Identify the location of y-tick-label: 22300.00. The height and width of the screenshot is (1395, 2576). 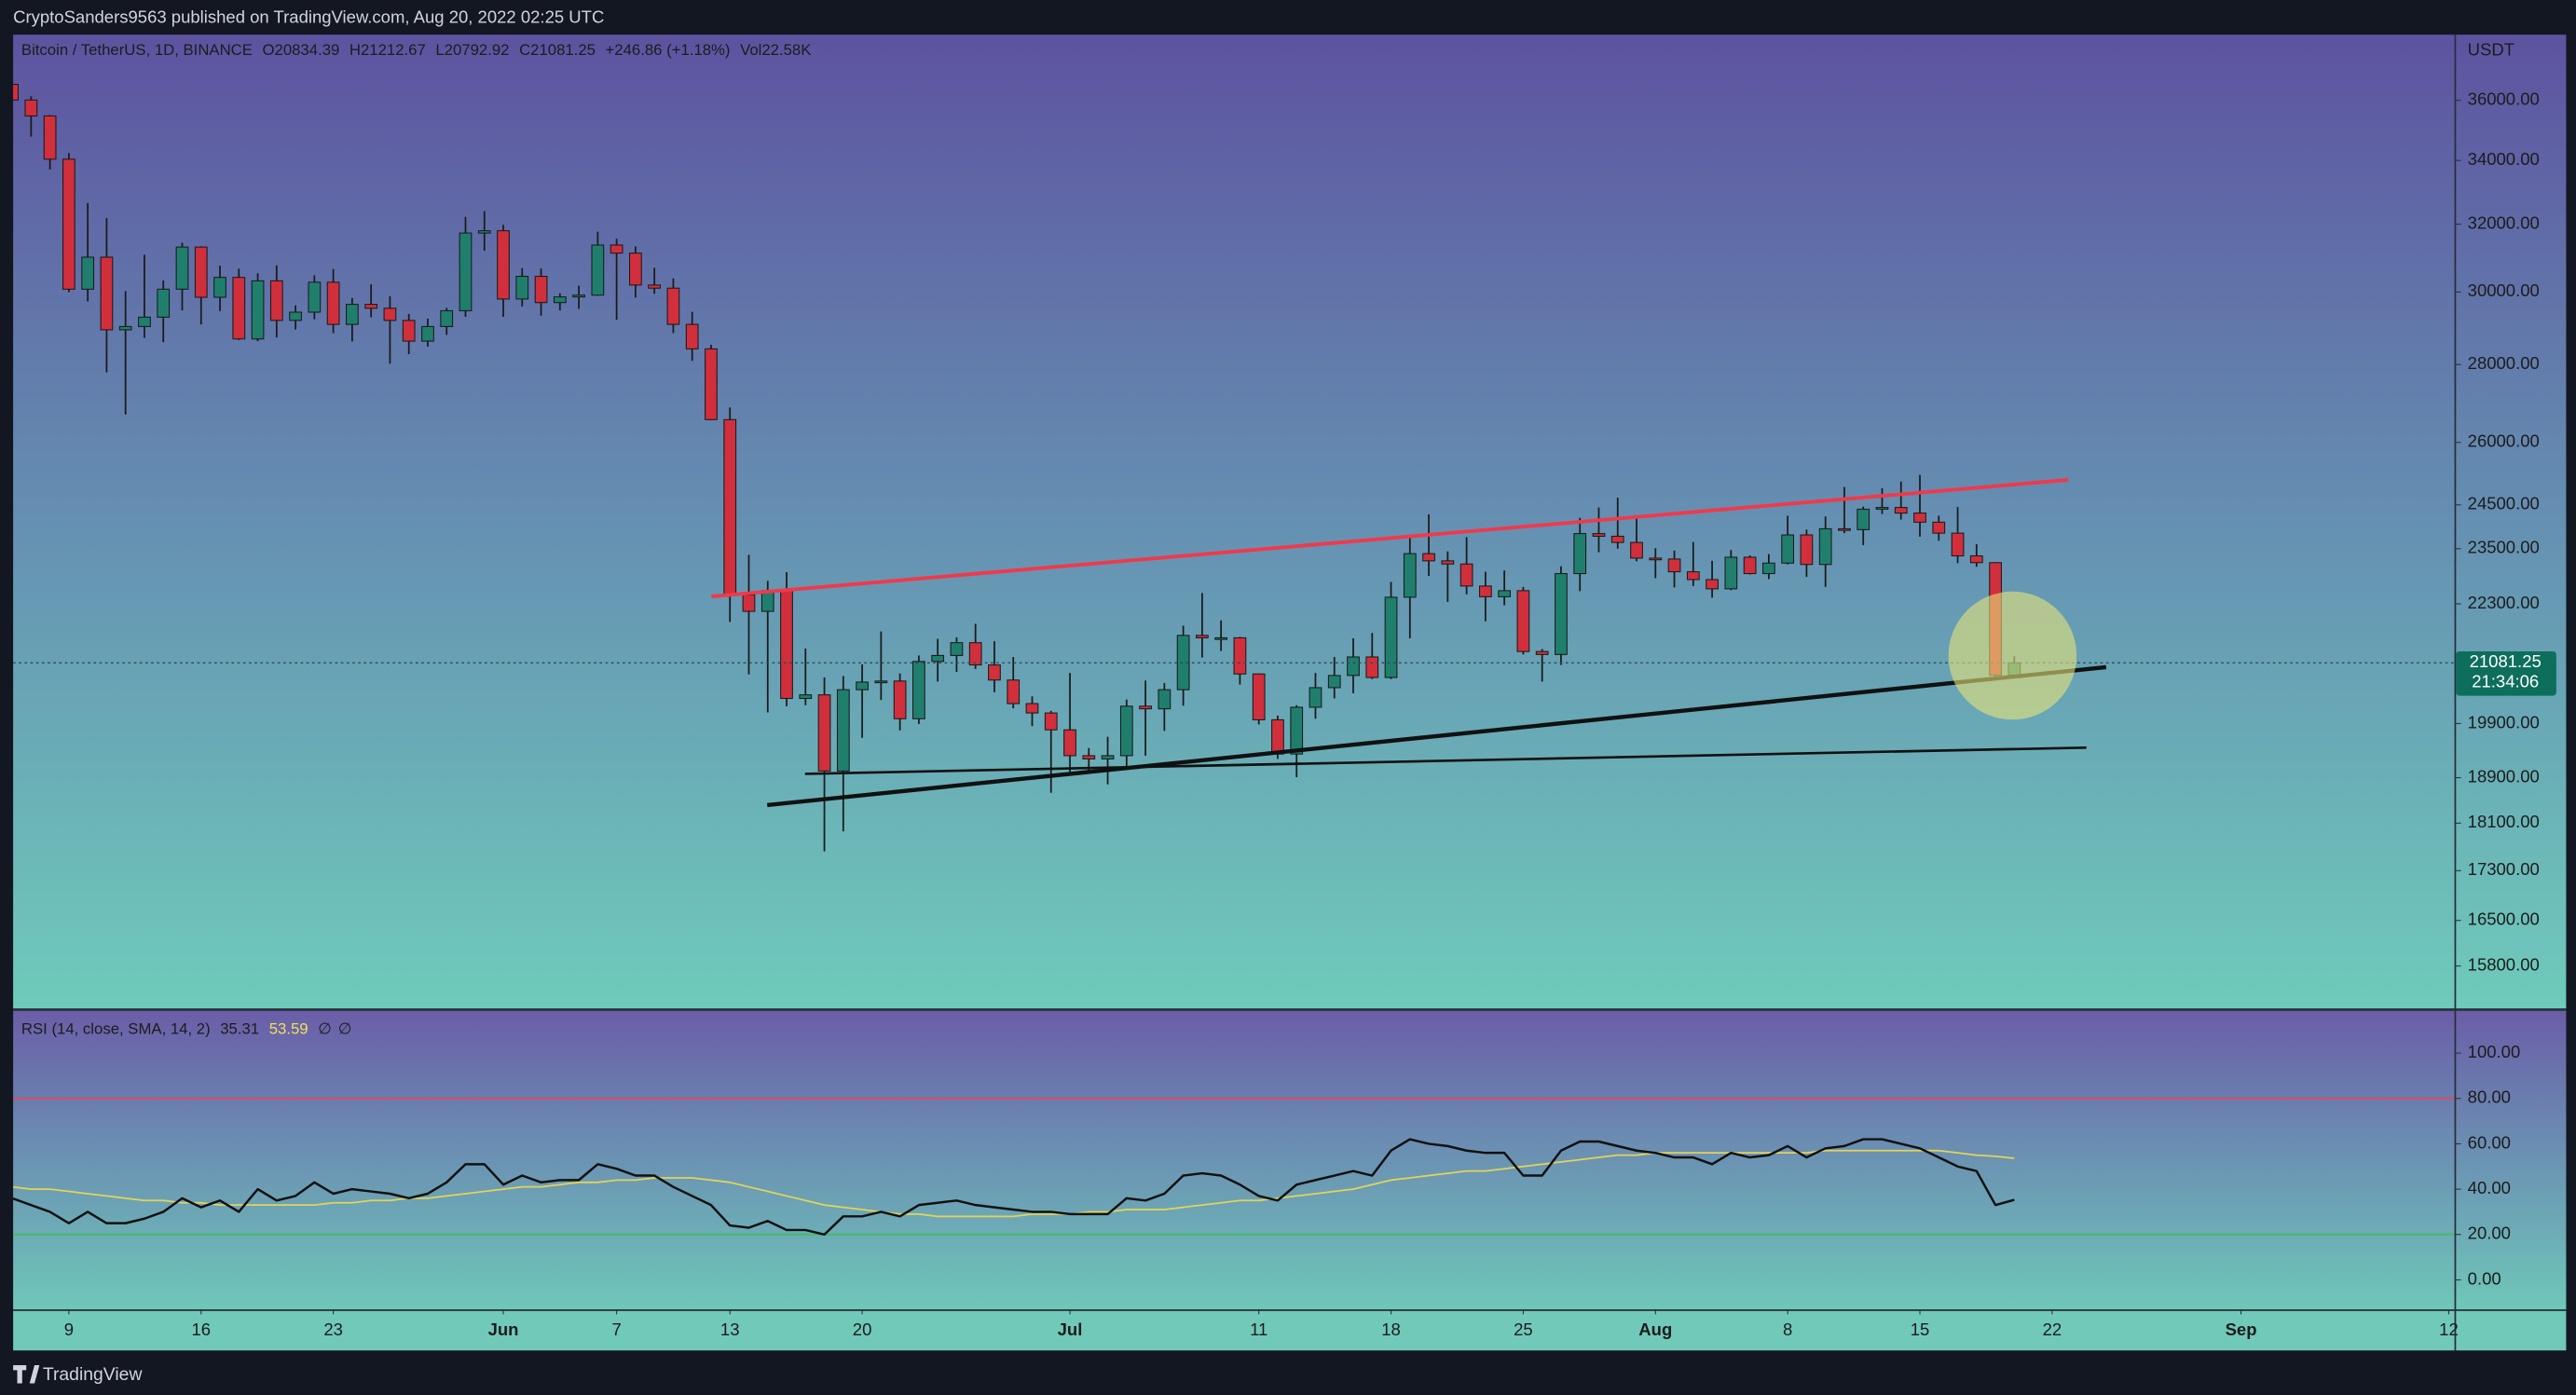
(2504, 602).